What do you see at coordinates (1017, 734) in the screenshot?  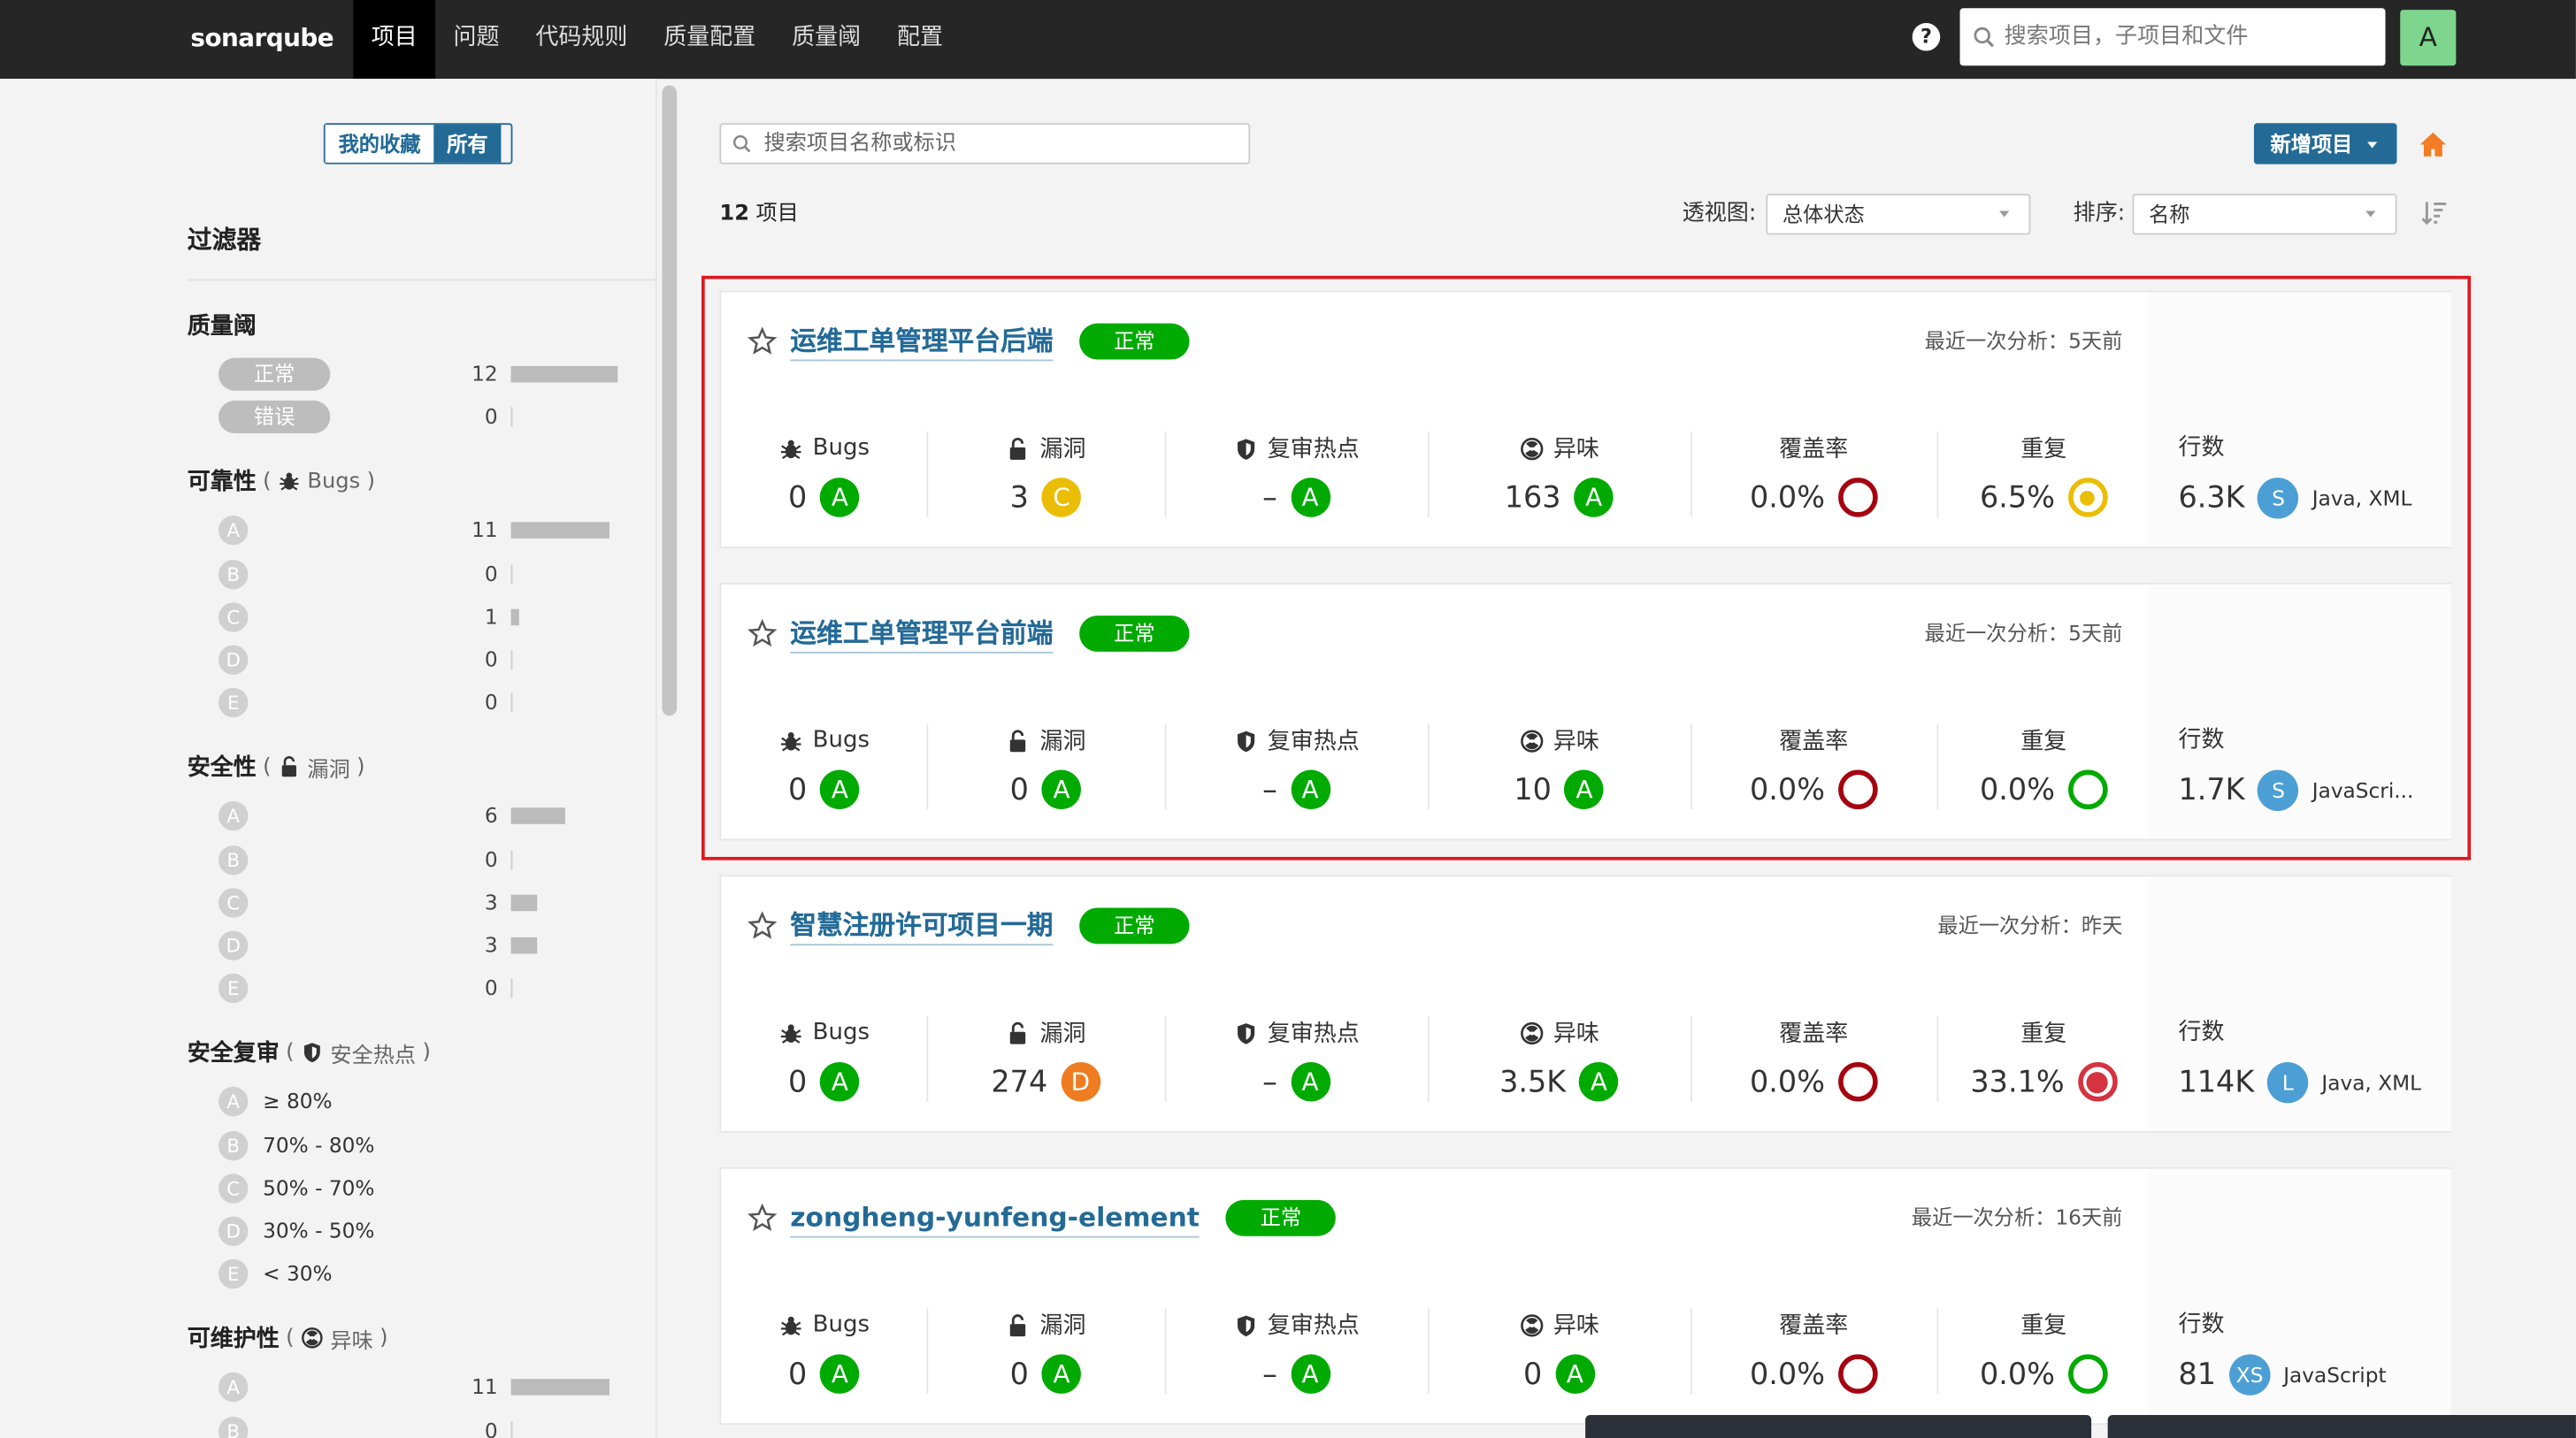 I see `icon-lock-part` at bounding box center [1017, 734].